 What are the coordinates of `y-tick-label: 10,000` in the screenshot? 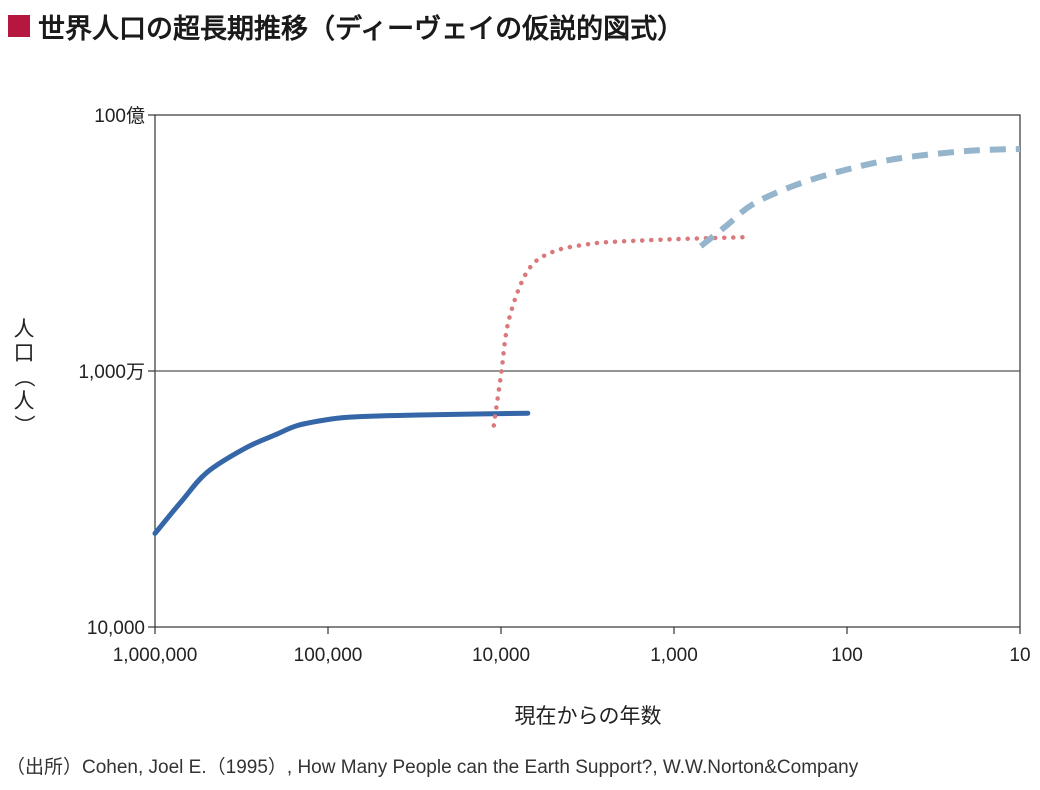 It's located at (116, 628).